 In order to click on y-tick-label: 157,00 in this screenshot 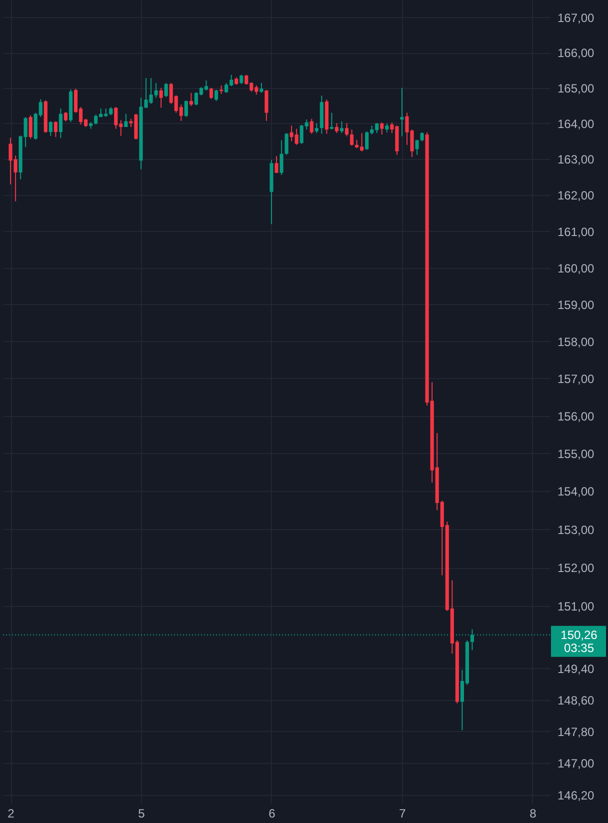, I will do `click(576, 379)`.